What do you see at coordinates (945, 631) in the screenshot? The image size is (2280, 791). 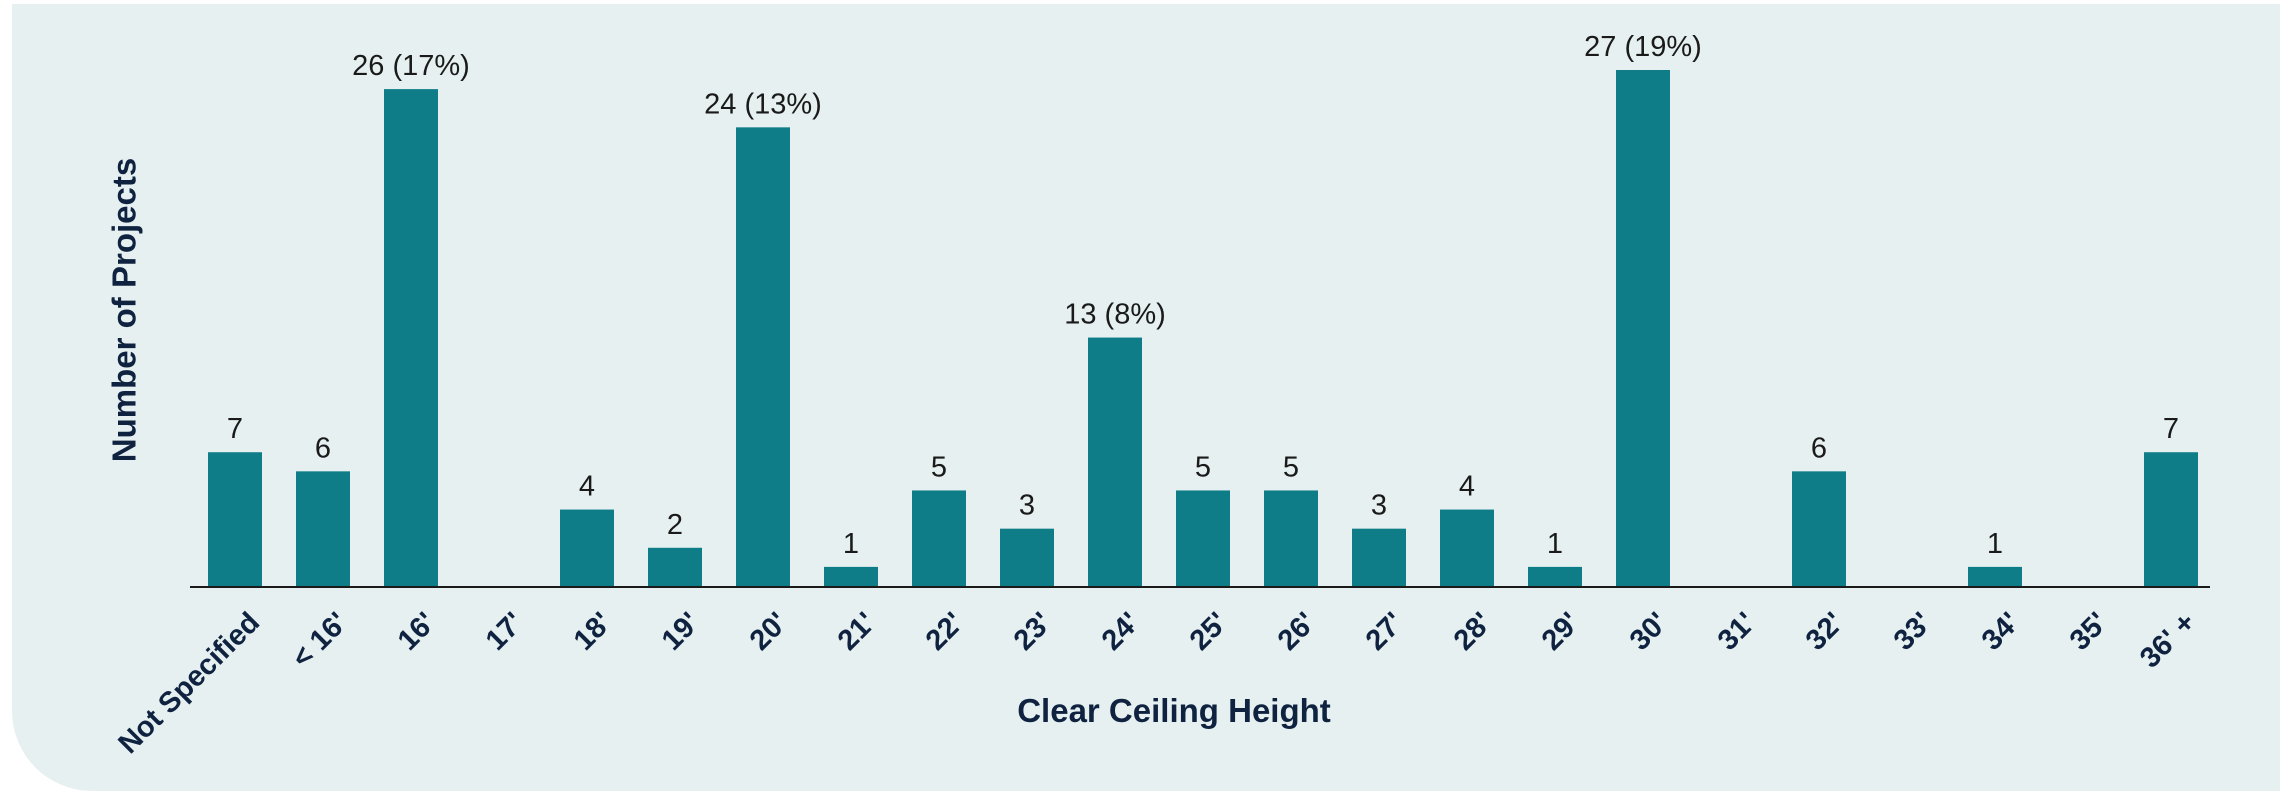 I see `x-tick-label: 22'` at bounding box center [945, 631].